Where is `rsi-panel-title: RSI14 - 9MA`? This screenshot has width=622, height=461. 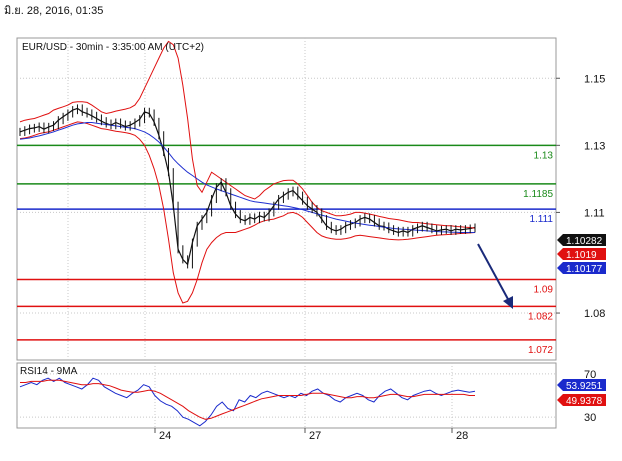 rsi-panel-title: RSI14 - 9MA is located at coordinates (49, 371).